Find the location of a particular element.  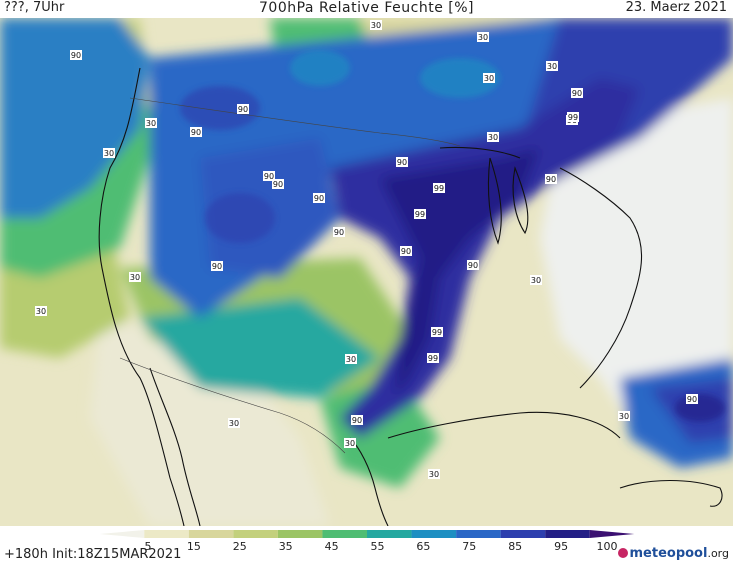

legend-label: 15 is located at coordinates (194, 545).